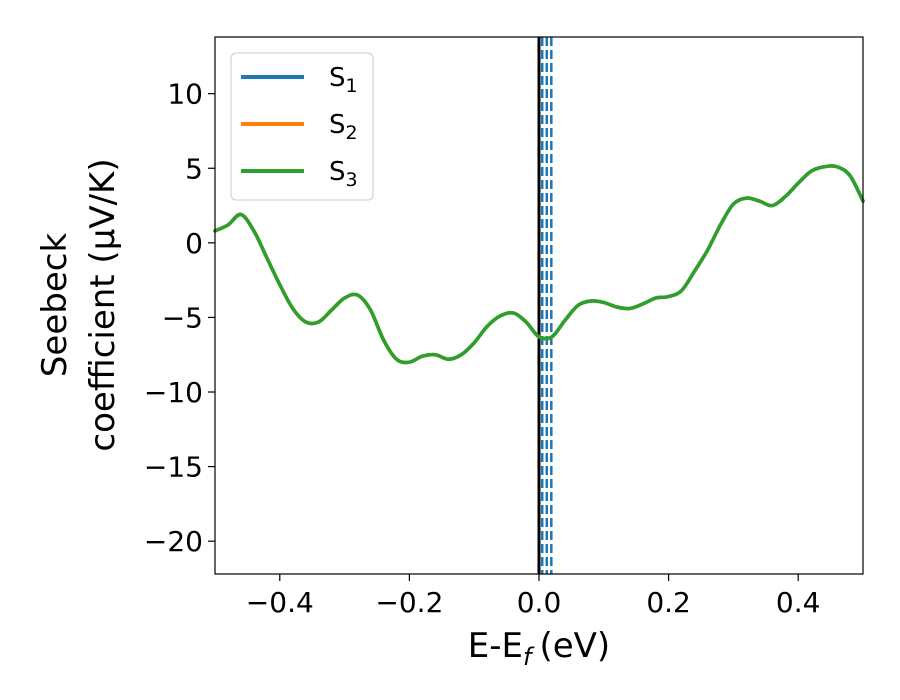  I want to click on x-tick-label: −0.4, so click(280, 602).